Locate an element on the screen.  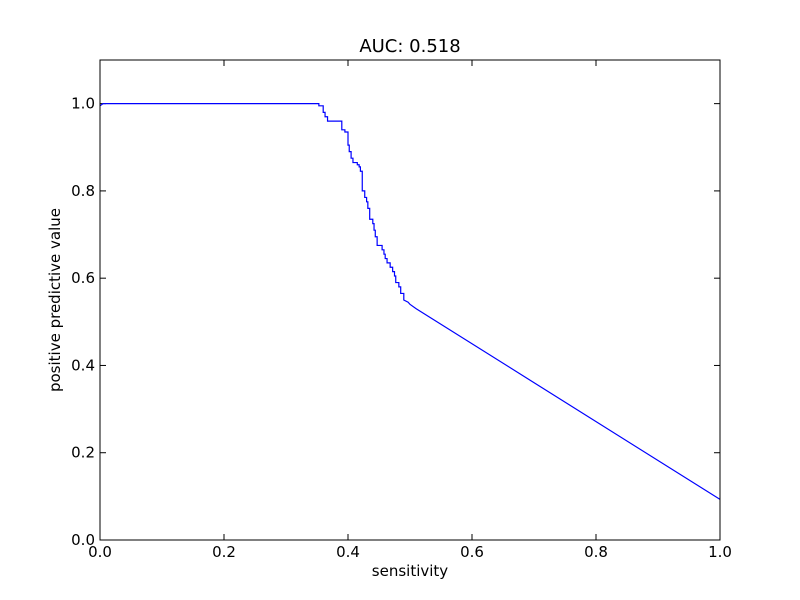
y-tick-label: 0.0 is located at coordinates (83, 540).